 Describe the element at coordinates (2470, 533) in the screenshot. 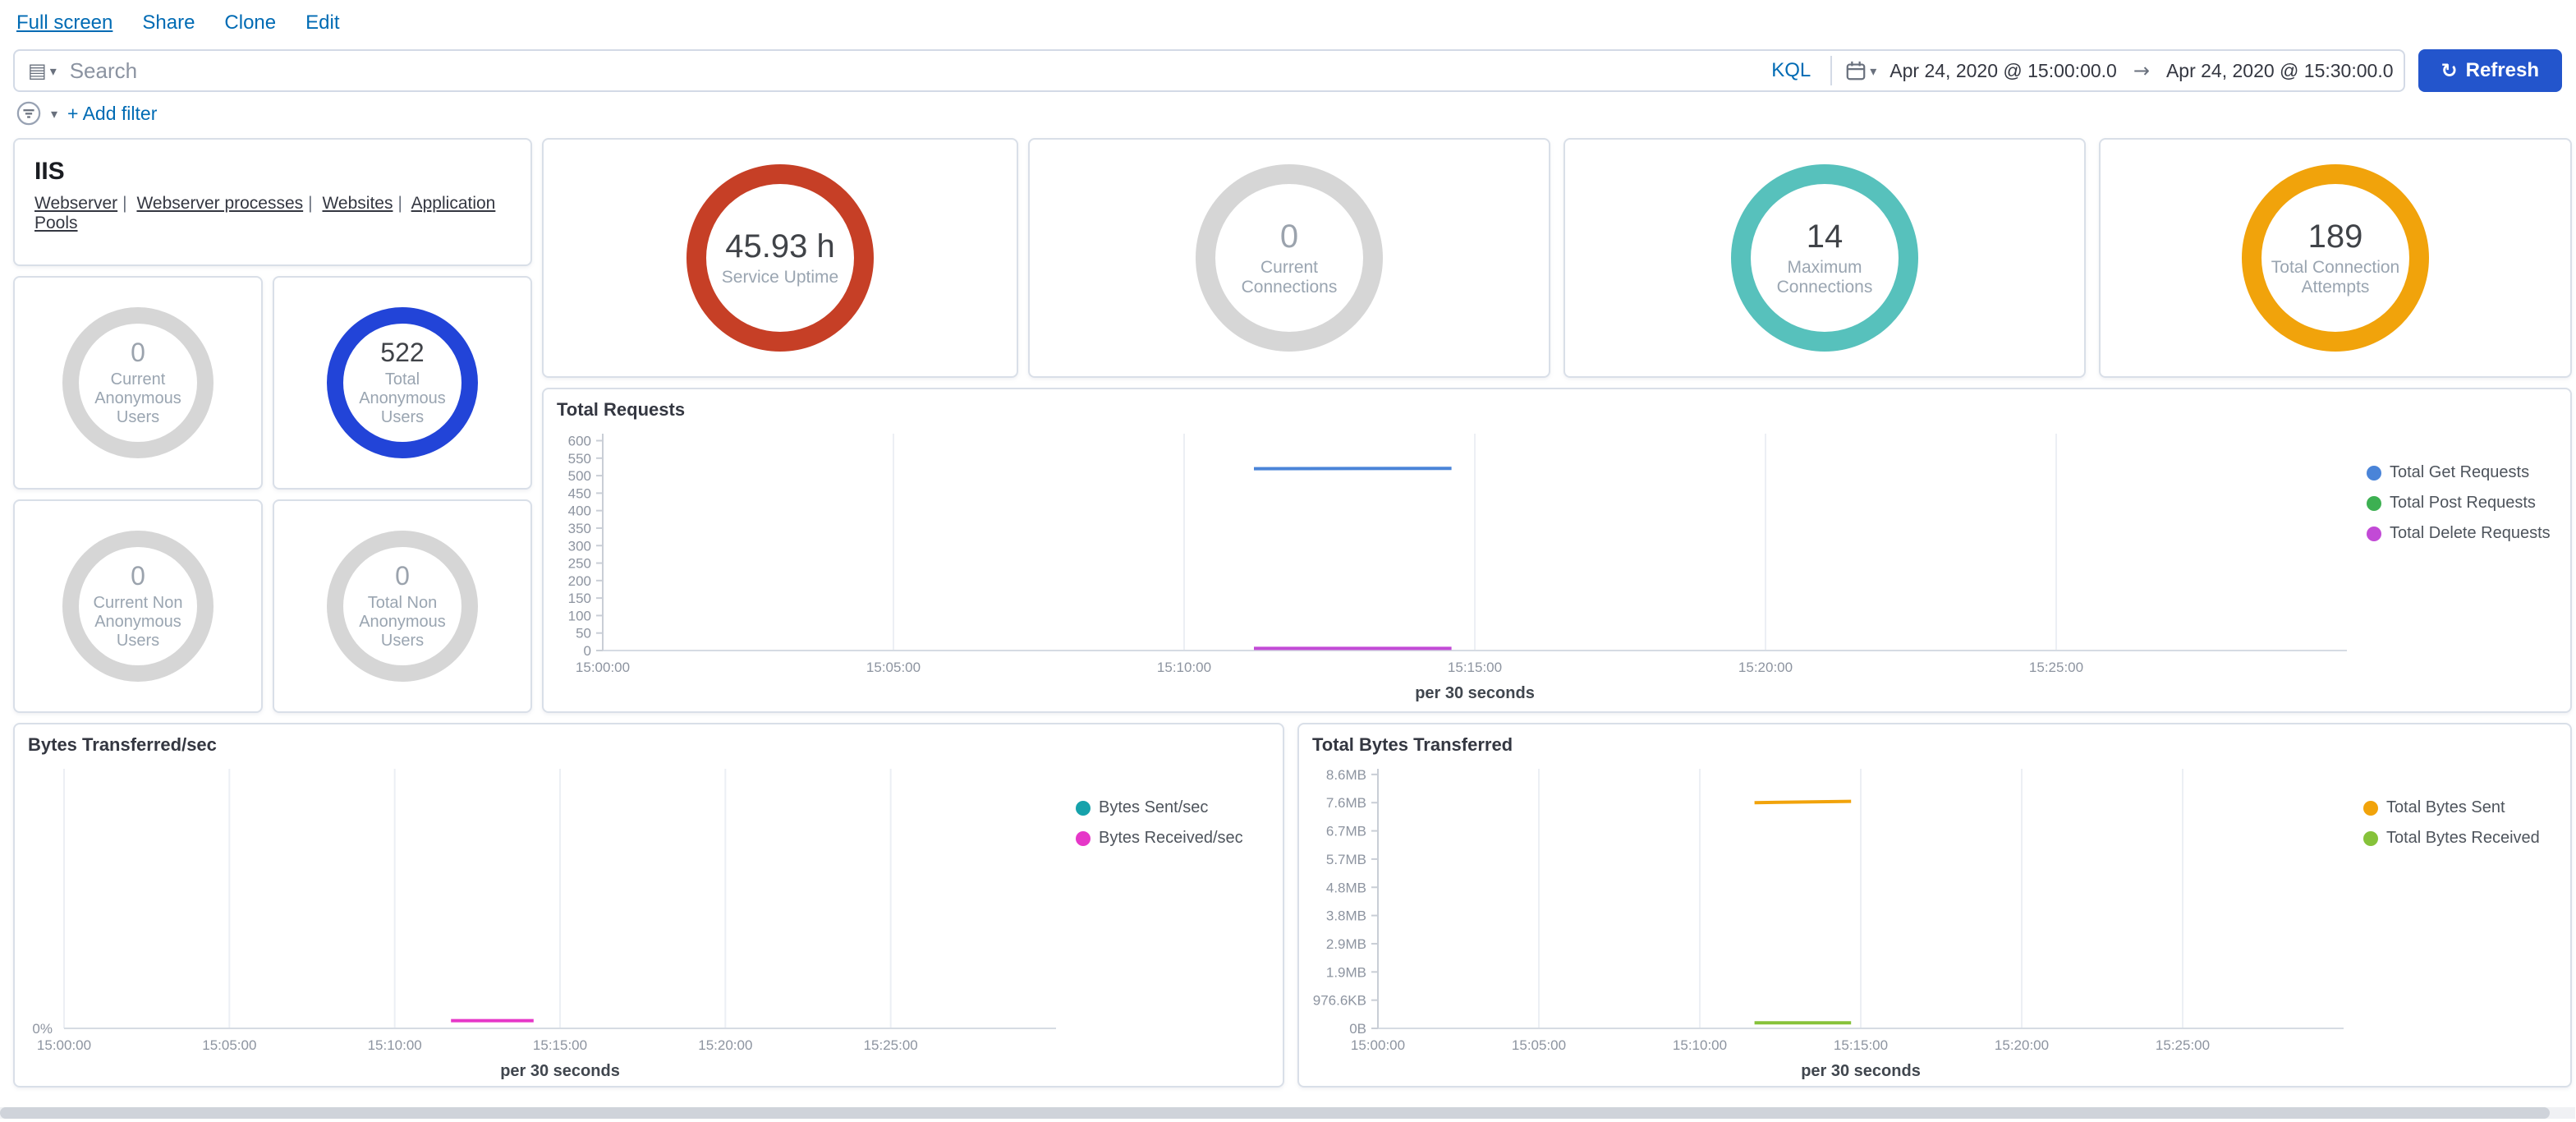

I see `legend-label: Total Delete Requests` at that location.